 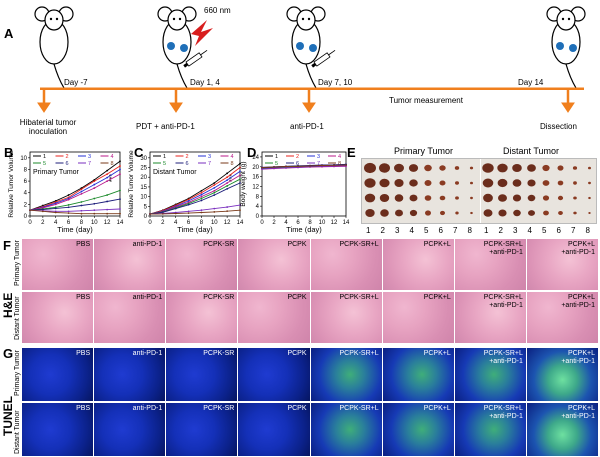 What do you see at coordinates (146, 217) in the screenshot?
I see `y-tick-label: 0` at bounding box center [146, 217].